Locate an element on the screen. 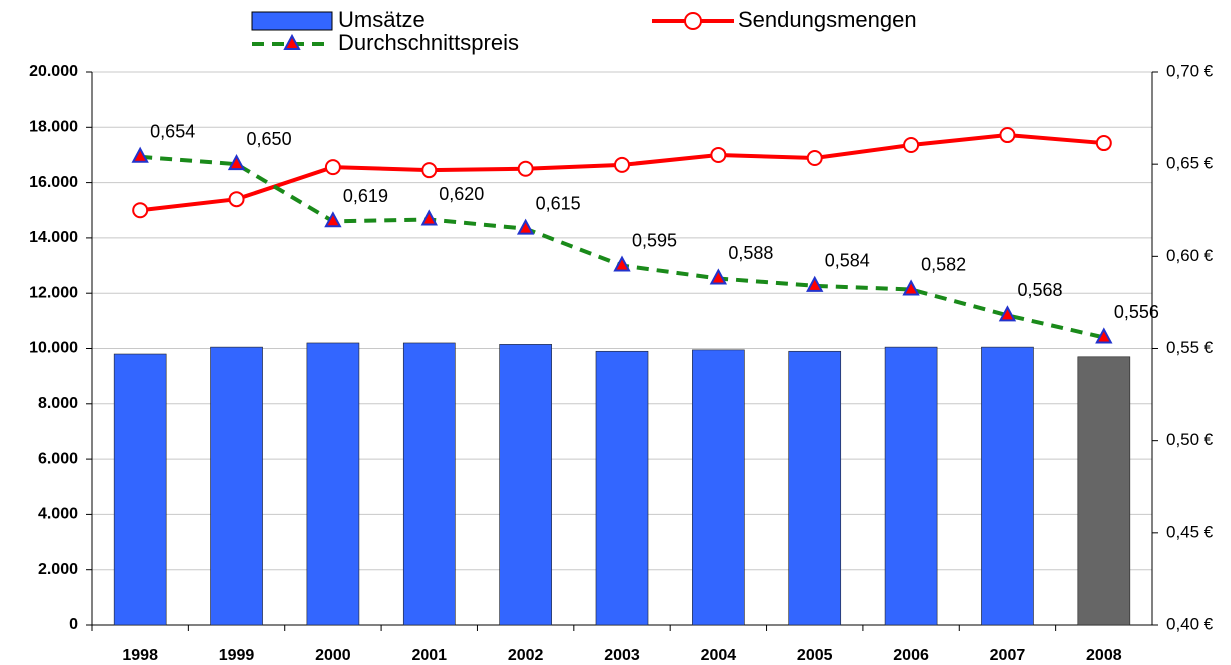 The image size is (1231, 665). data-label: 0,568 is located at coordinates (1039, 290).